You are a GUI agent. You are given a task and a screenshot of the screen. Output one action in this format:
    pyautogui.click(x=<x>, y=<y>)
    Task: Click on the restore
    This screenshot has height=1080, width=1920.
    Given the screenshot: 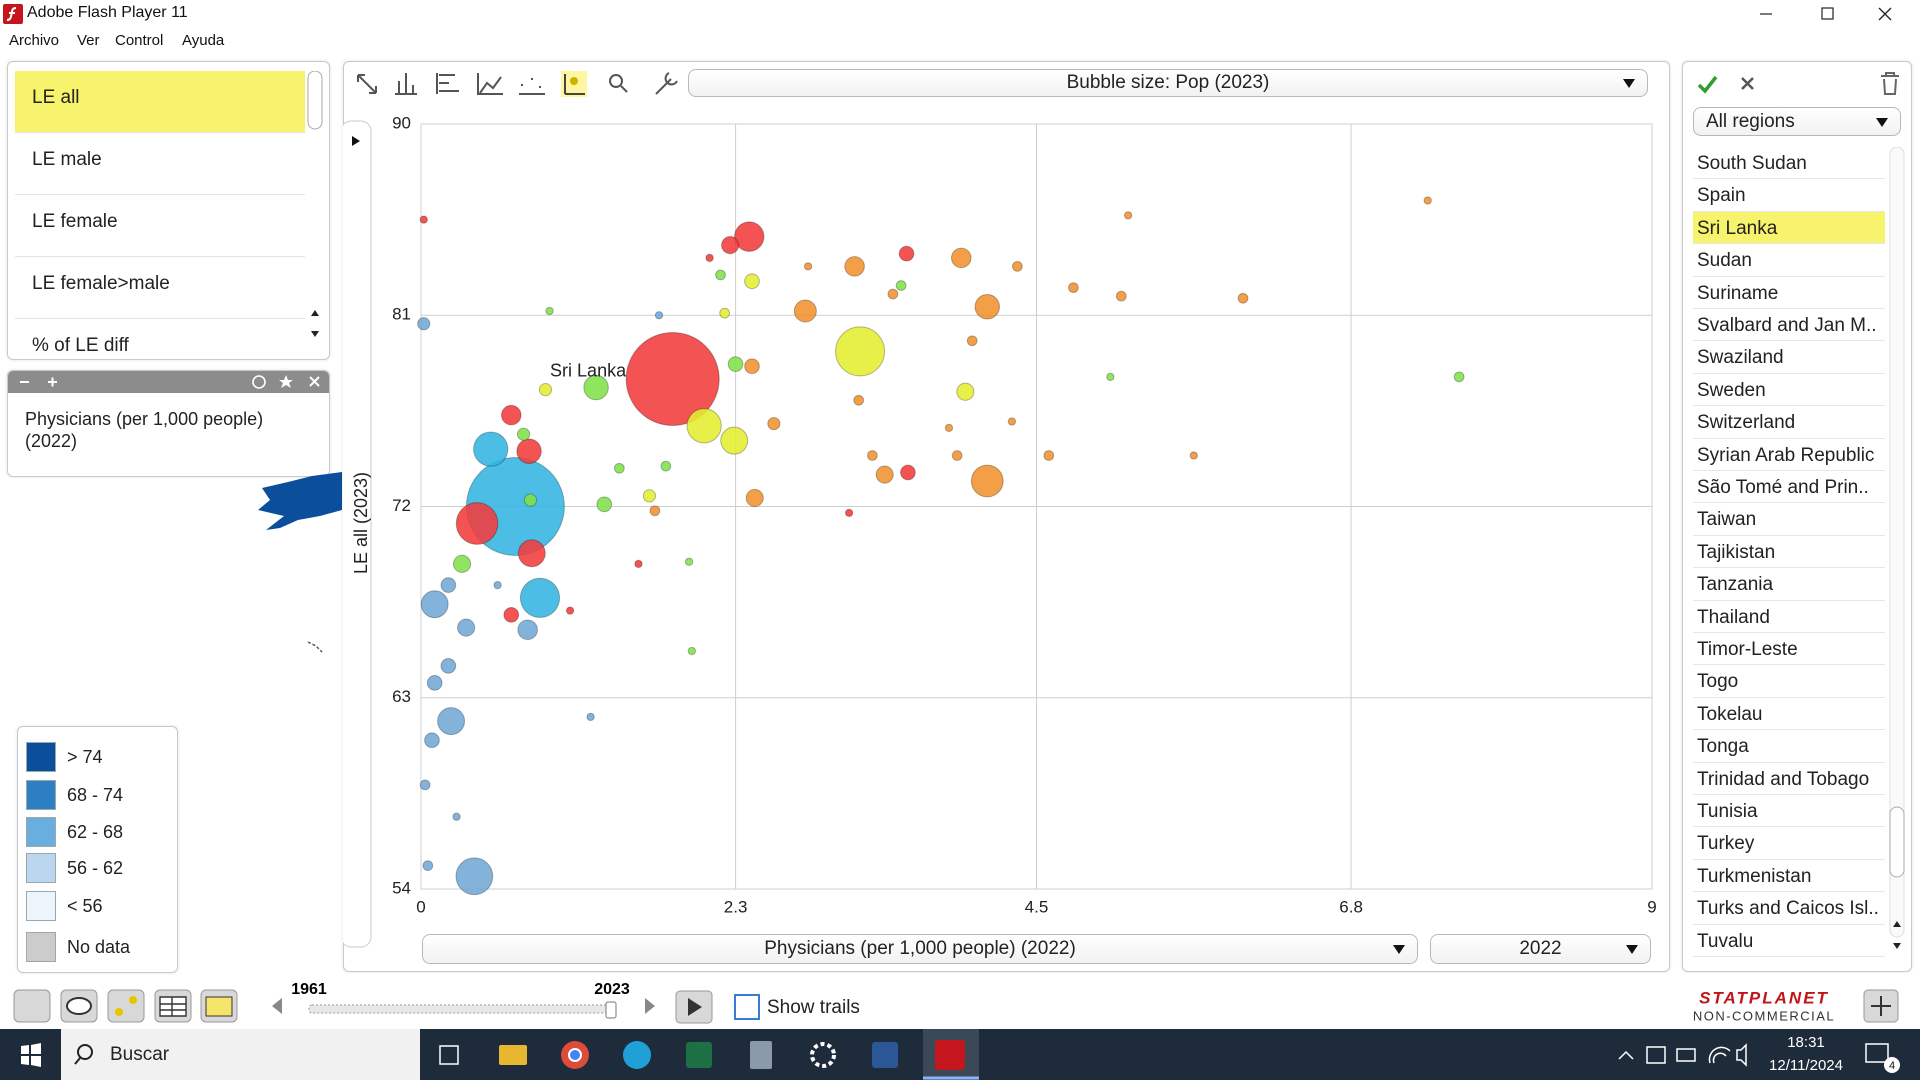 What is the action you would take?
    pyautogui.click(x=1827, y=13)
    